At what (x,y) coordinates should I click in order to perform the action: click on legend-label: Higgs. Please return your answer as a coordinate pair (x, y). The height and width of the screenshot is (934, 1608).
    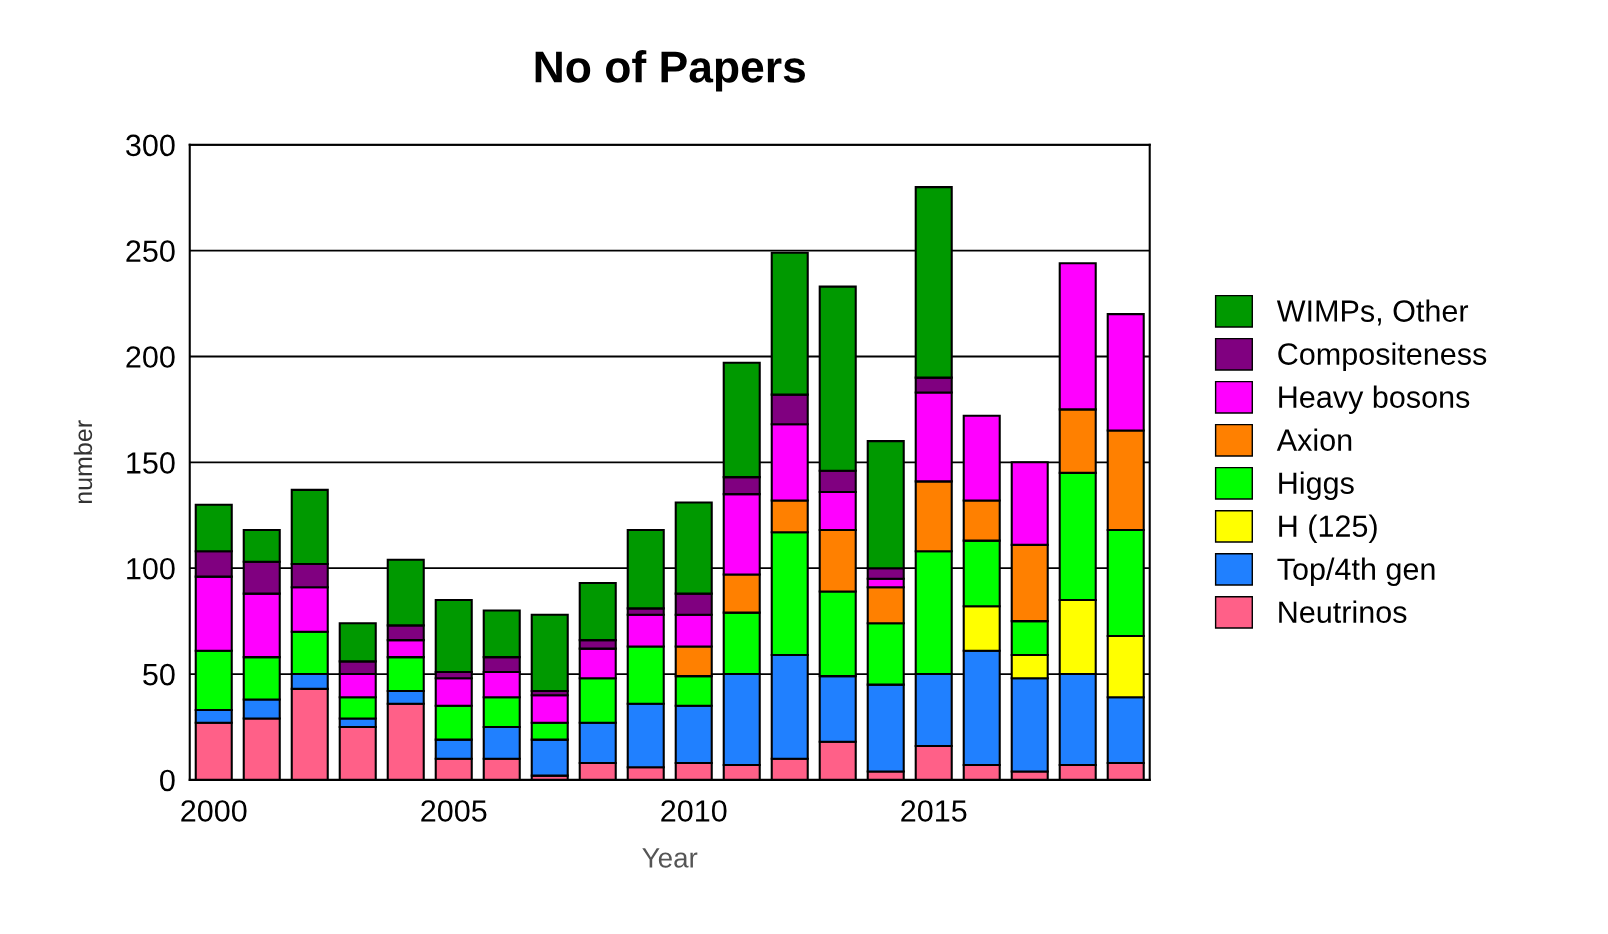
    Looking at the image, I should click on (1316, 485).